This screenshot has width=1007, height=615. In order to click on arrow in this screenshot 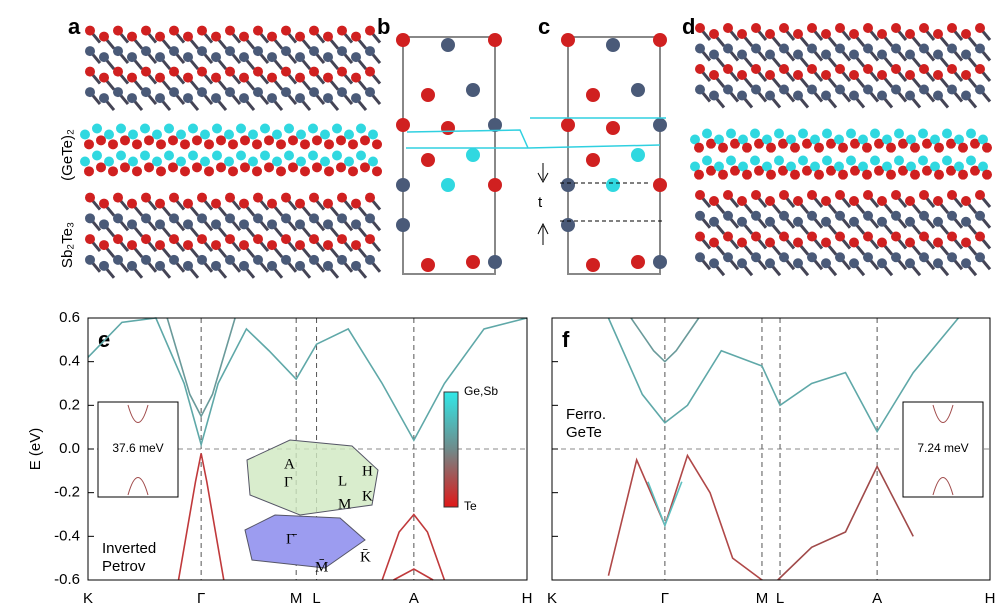, I will do `click(543, 204)`.